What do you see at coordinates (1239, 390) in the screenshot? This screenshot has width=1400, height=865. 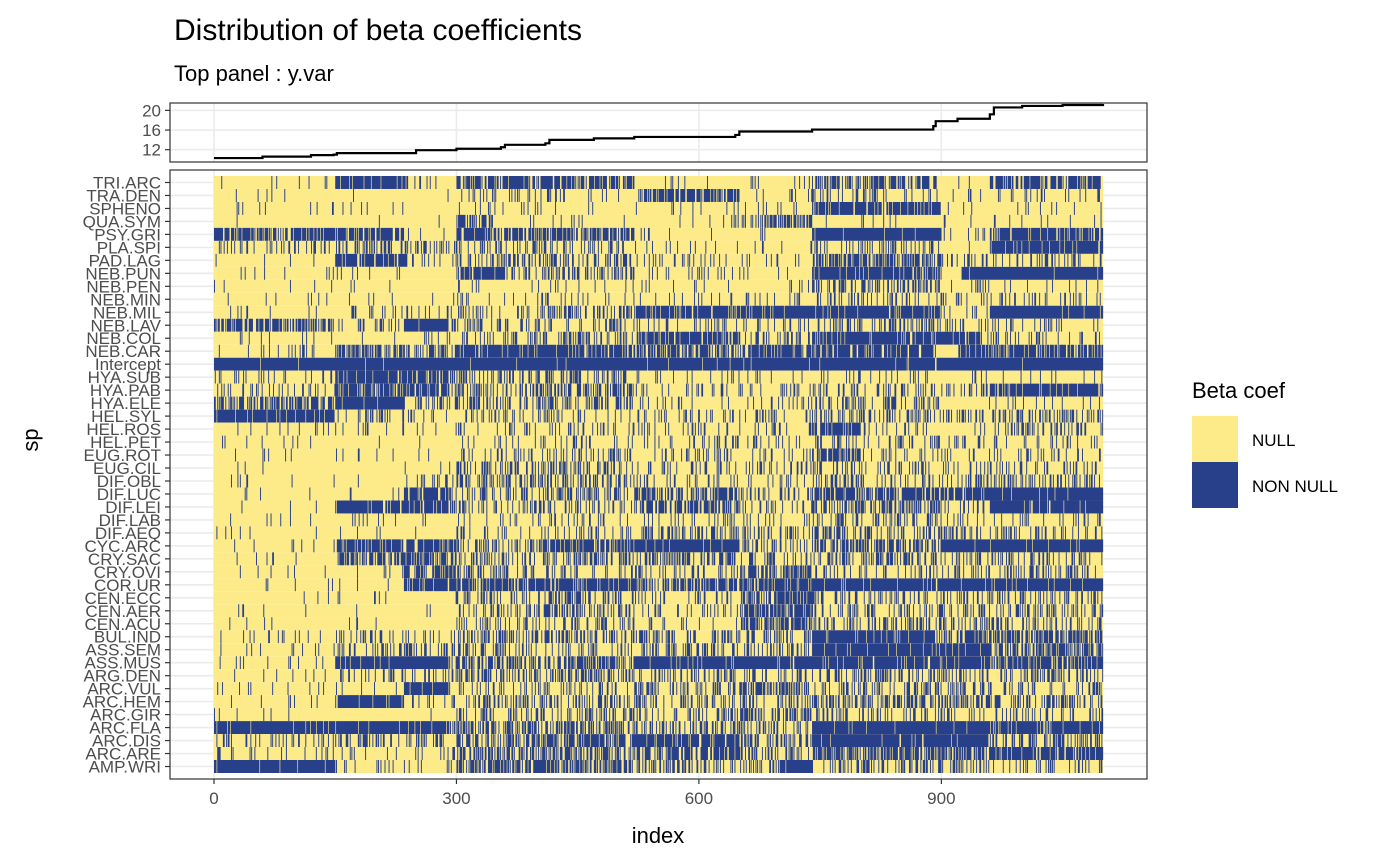 I see `legend-title: Beta coef` at bounding box center [1239, 390].